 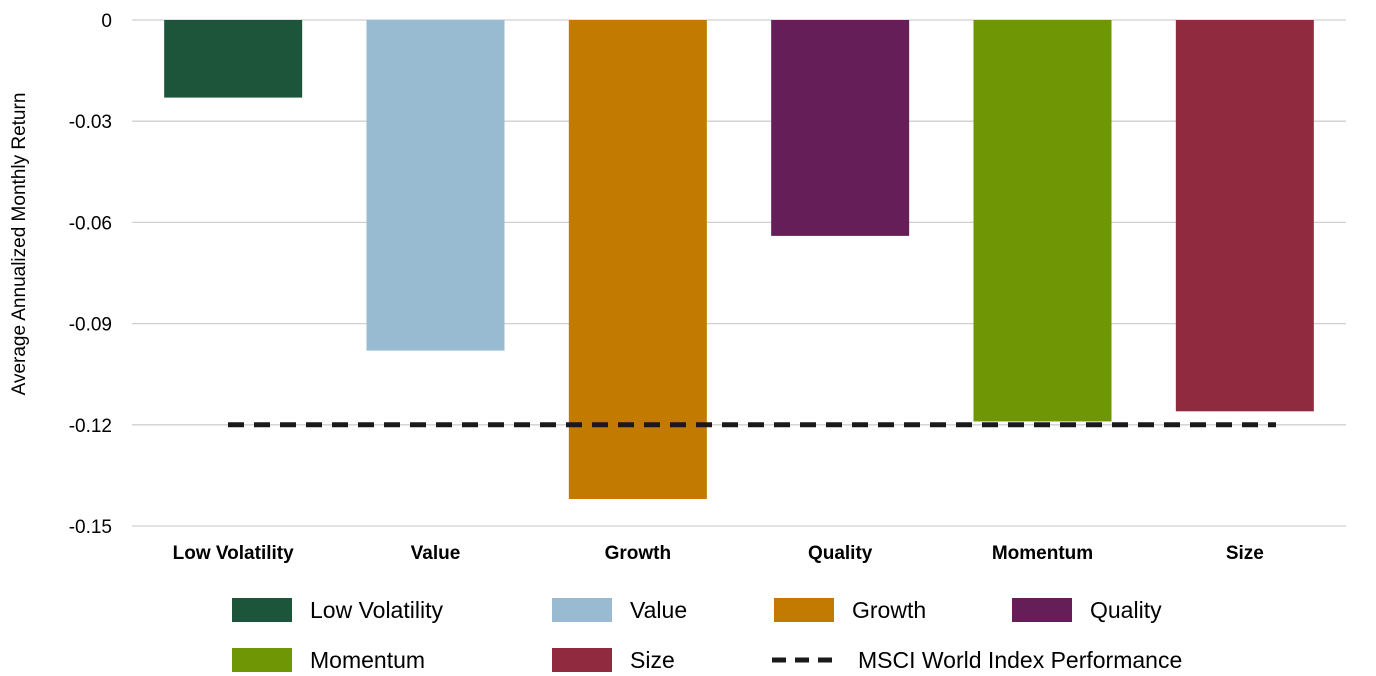 I want to click on legend-item: Momentum, so click(x=328, y=660).